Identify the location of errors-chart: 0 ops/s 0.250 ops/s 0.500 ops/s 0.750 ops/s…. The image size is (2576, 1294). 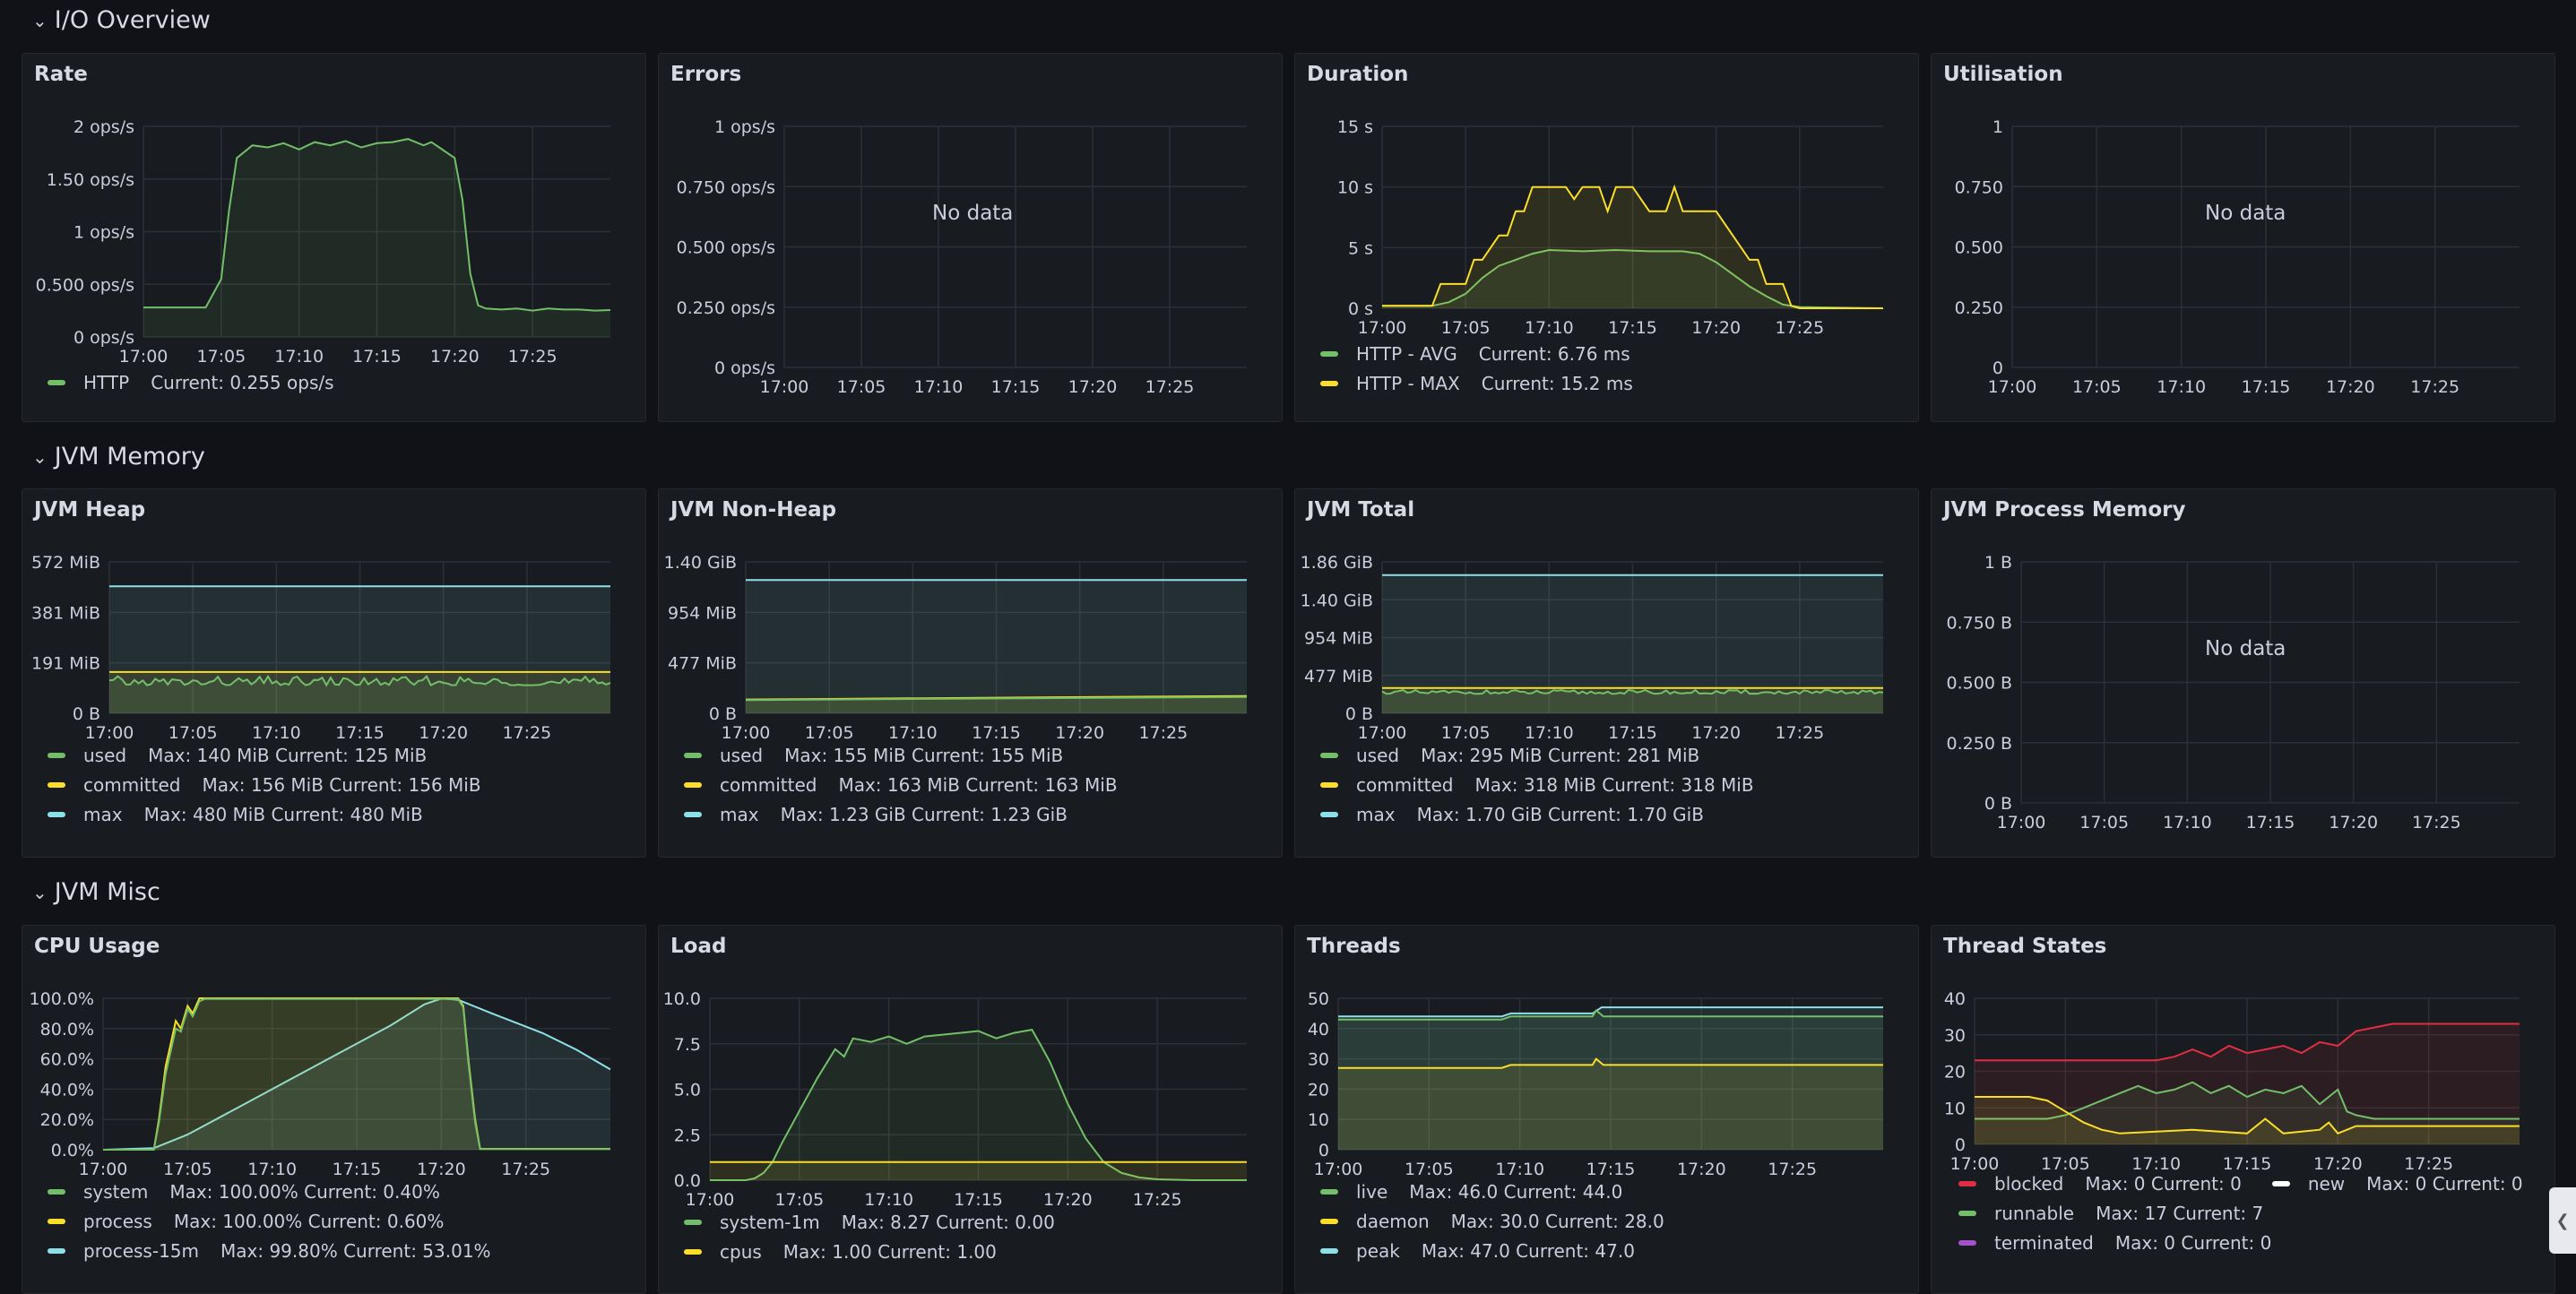
(962, 257).